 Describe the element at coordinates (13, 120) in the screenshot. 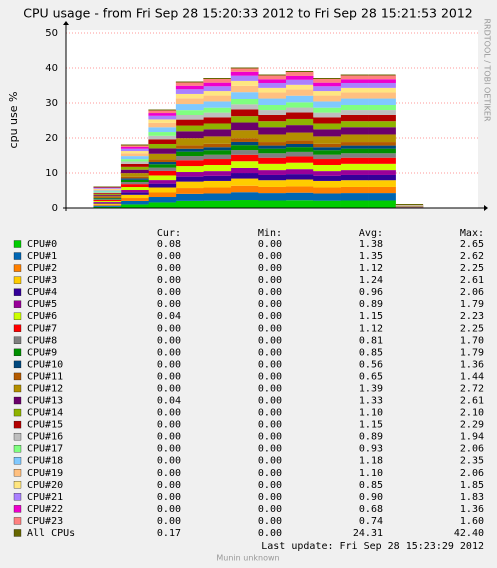

I see `y-axis-label: cpu use %` at that location.